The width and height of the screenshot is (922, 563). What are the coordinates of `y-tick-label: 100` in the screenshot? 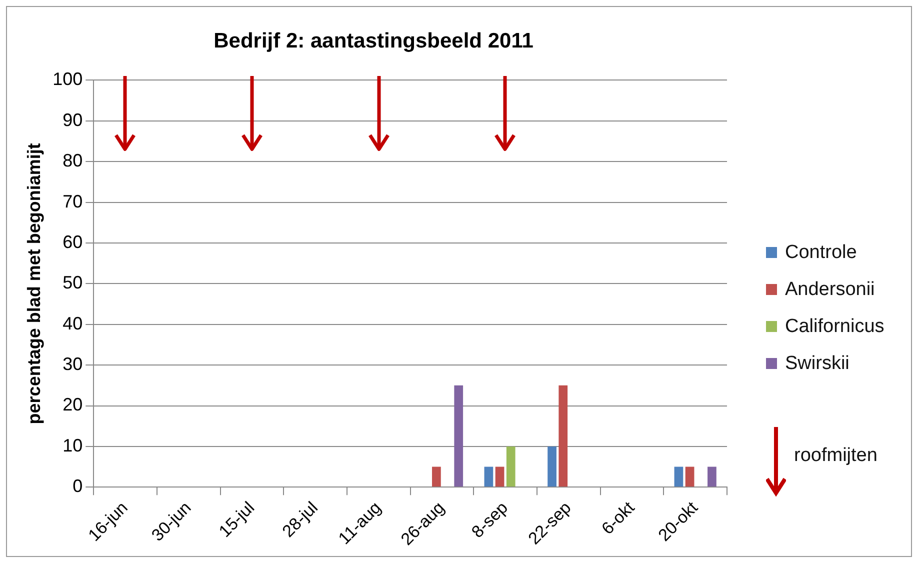 It's located at (67, 79).